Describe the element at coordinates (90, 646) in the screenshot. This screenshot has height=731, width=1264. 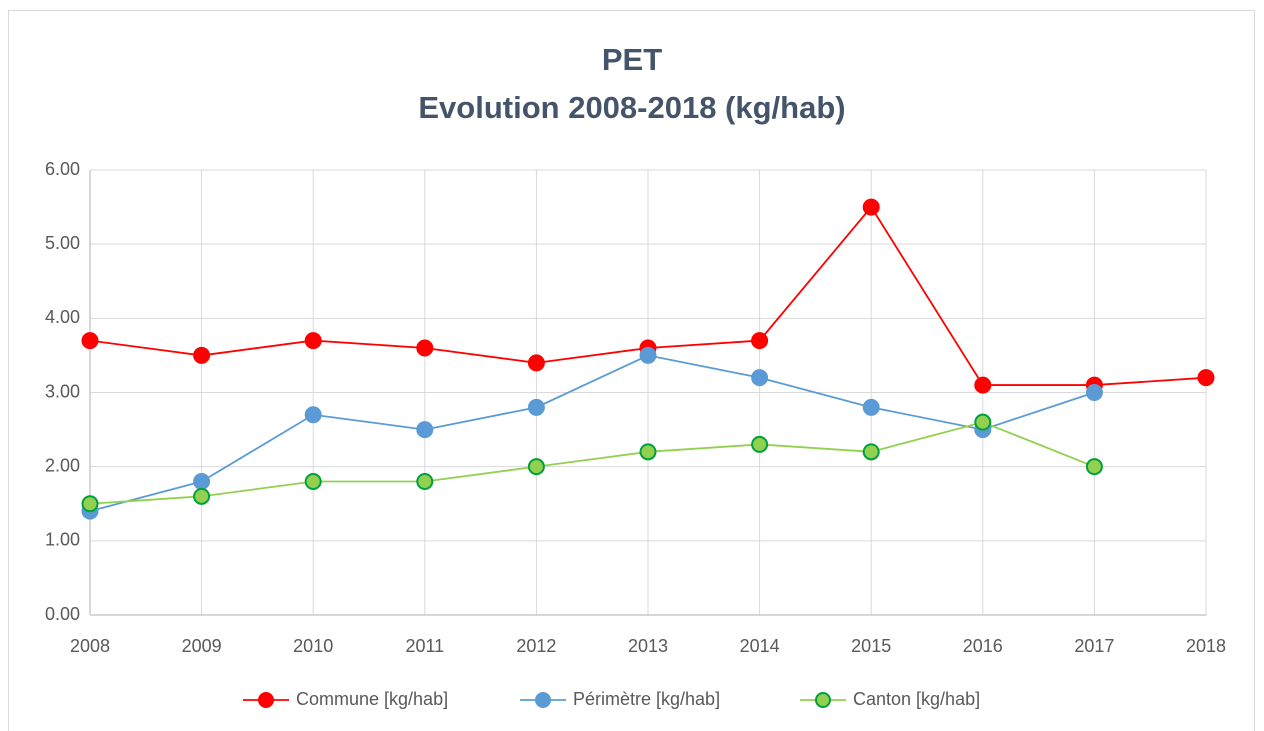
I see `x-tick-label: 2008` at that location.